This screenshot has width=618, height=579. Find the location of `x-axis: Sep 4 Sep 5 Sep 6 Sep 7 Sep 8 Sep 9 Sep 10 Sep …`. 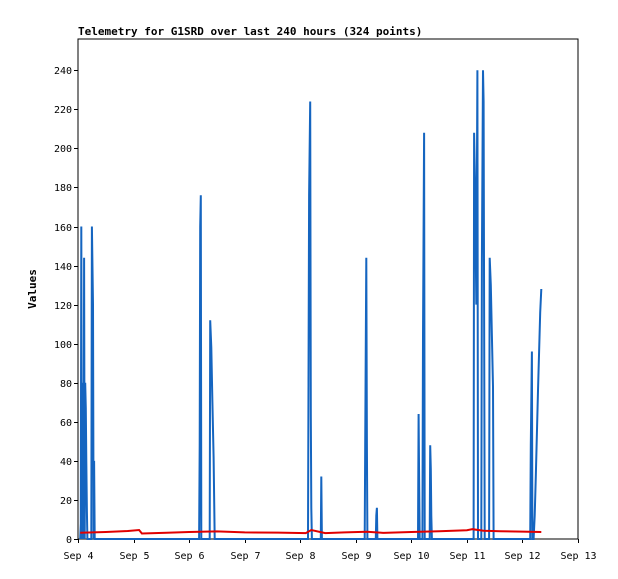

x-axis: Sep 4 Sep 5 Sep 6 Sep 7 Sep 8 Sep 9 Sep 10 Sep … is located at coordinates (330, 550).